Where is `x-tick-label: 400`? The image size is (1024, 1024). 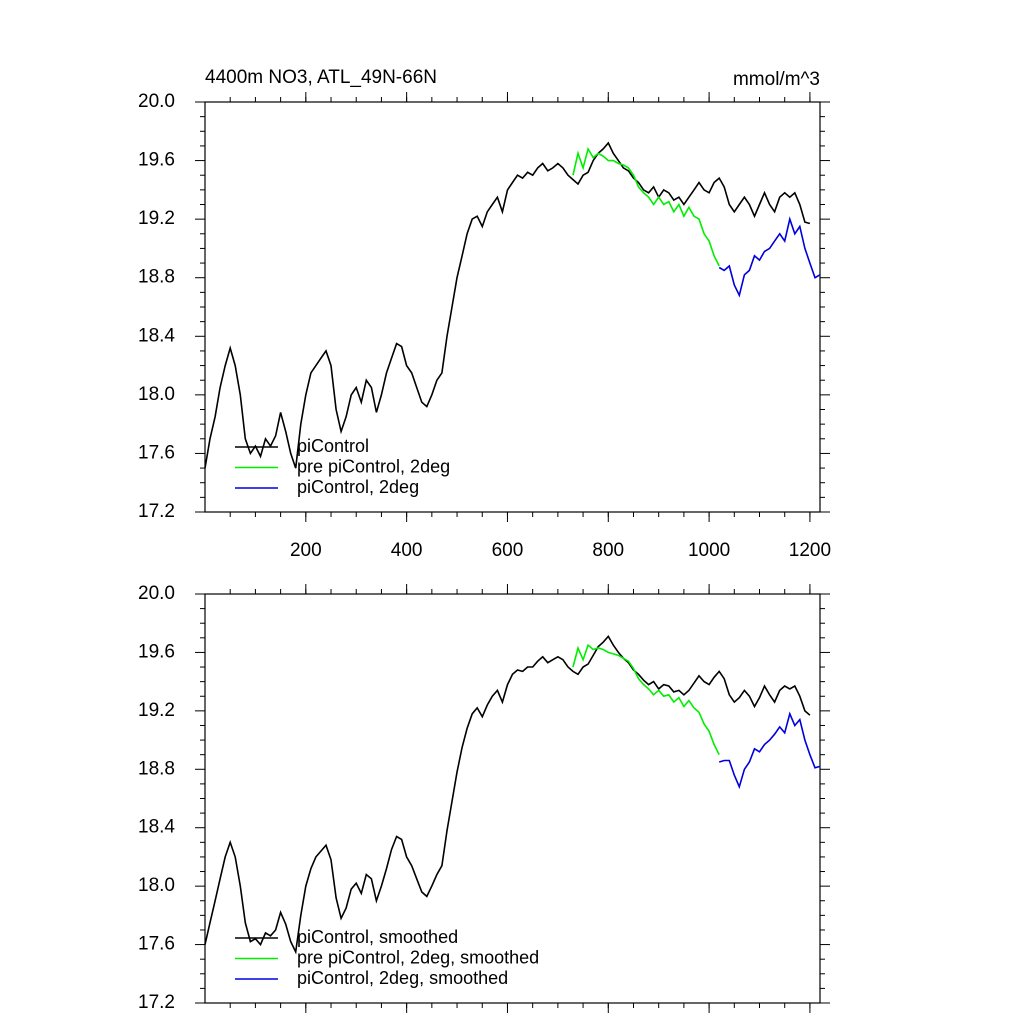 x-tick-label: 400 is located at coordinates (407, 550).